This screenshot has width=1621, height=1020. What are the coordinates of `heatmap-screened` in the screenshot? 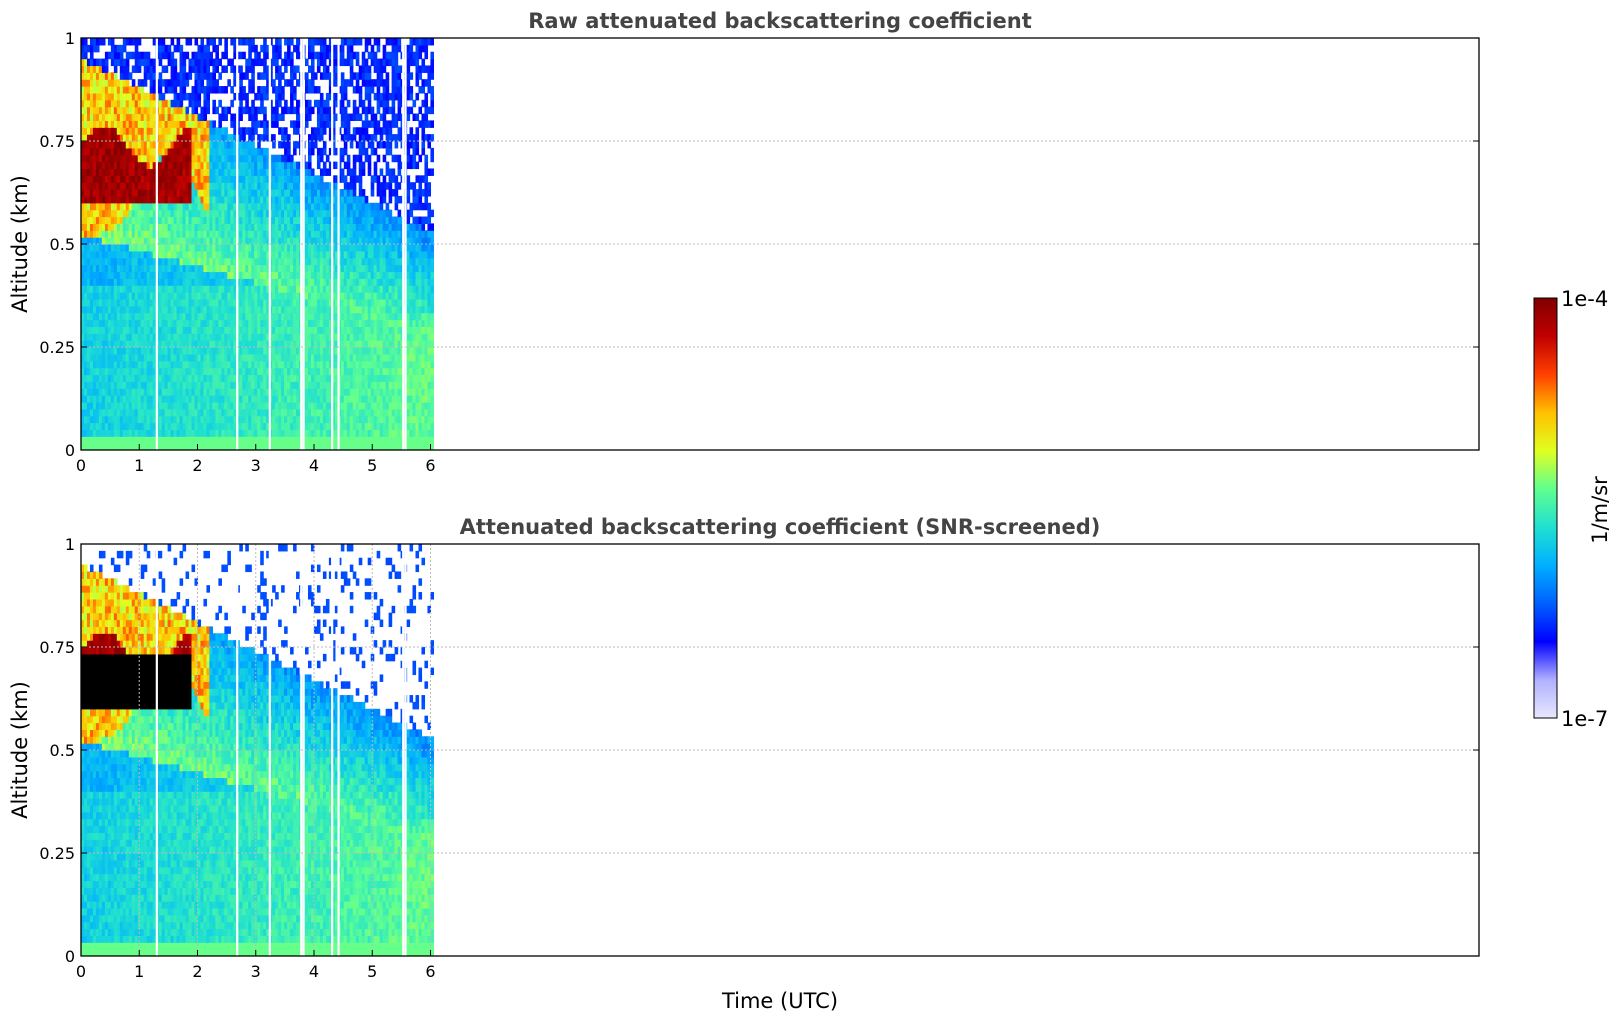 It's located at (258, 750).